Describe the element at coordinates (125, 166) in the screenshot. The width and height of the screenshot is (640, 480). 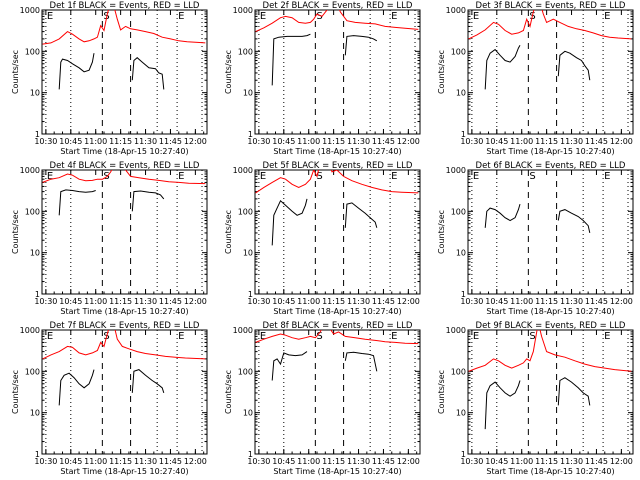
I see `chart-title: Det 4f BLACK = Events, RED = LLD` at that location.